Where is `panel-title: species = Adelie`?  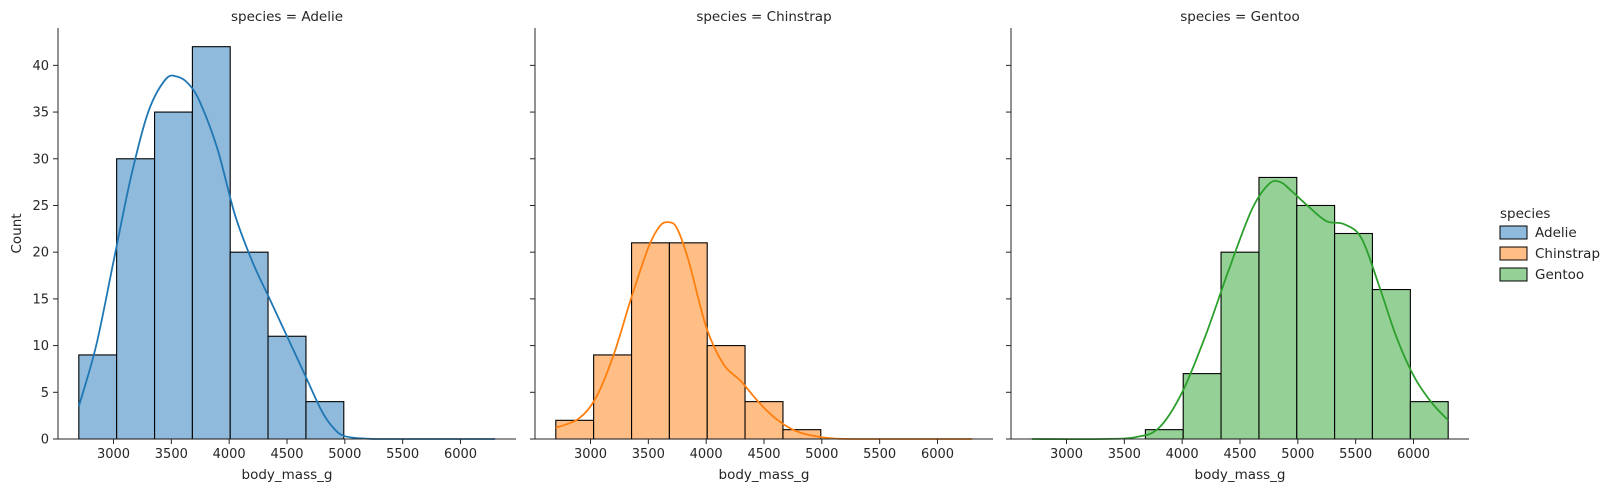 panel-title: species = Adelie is located at coordinates (287, 17).